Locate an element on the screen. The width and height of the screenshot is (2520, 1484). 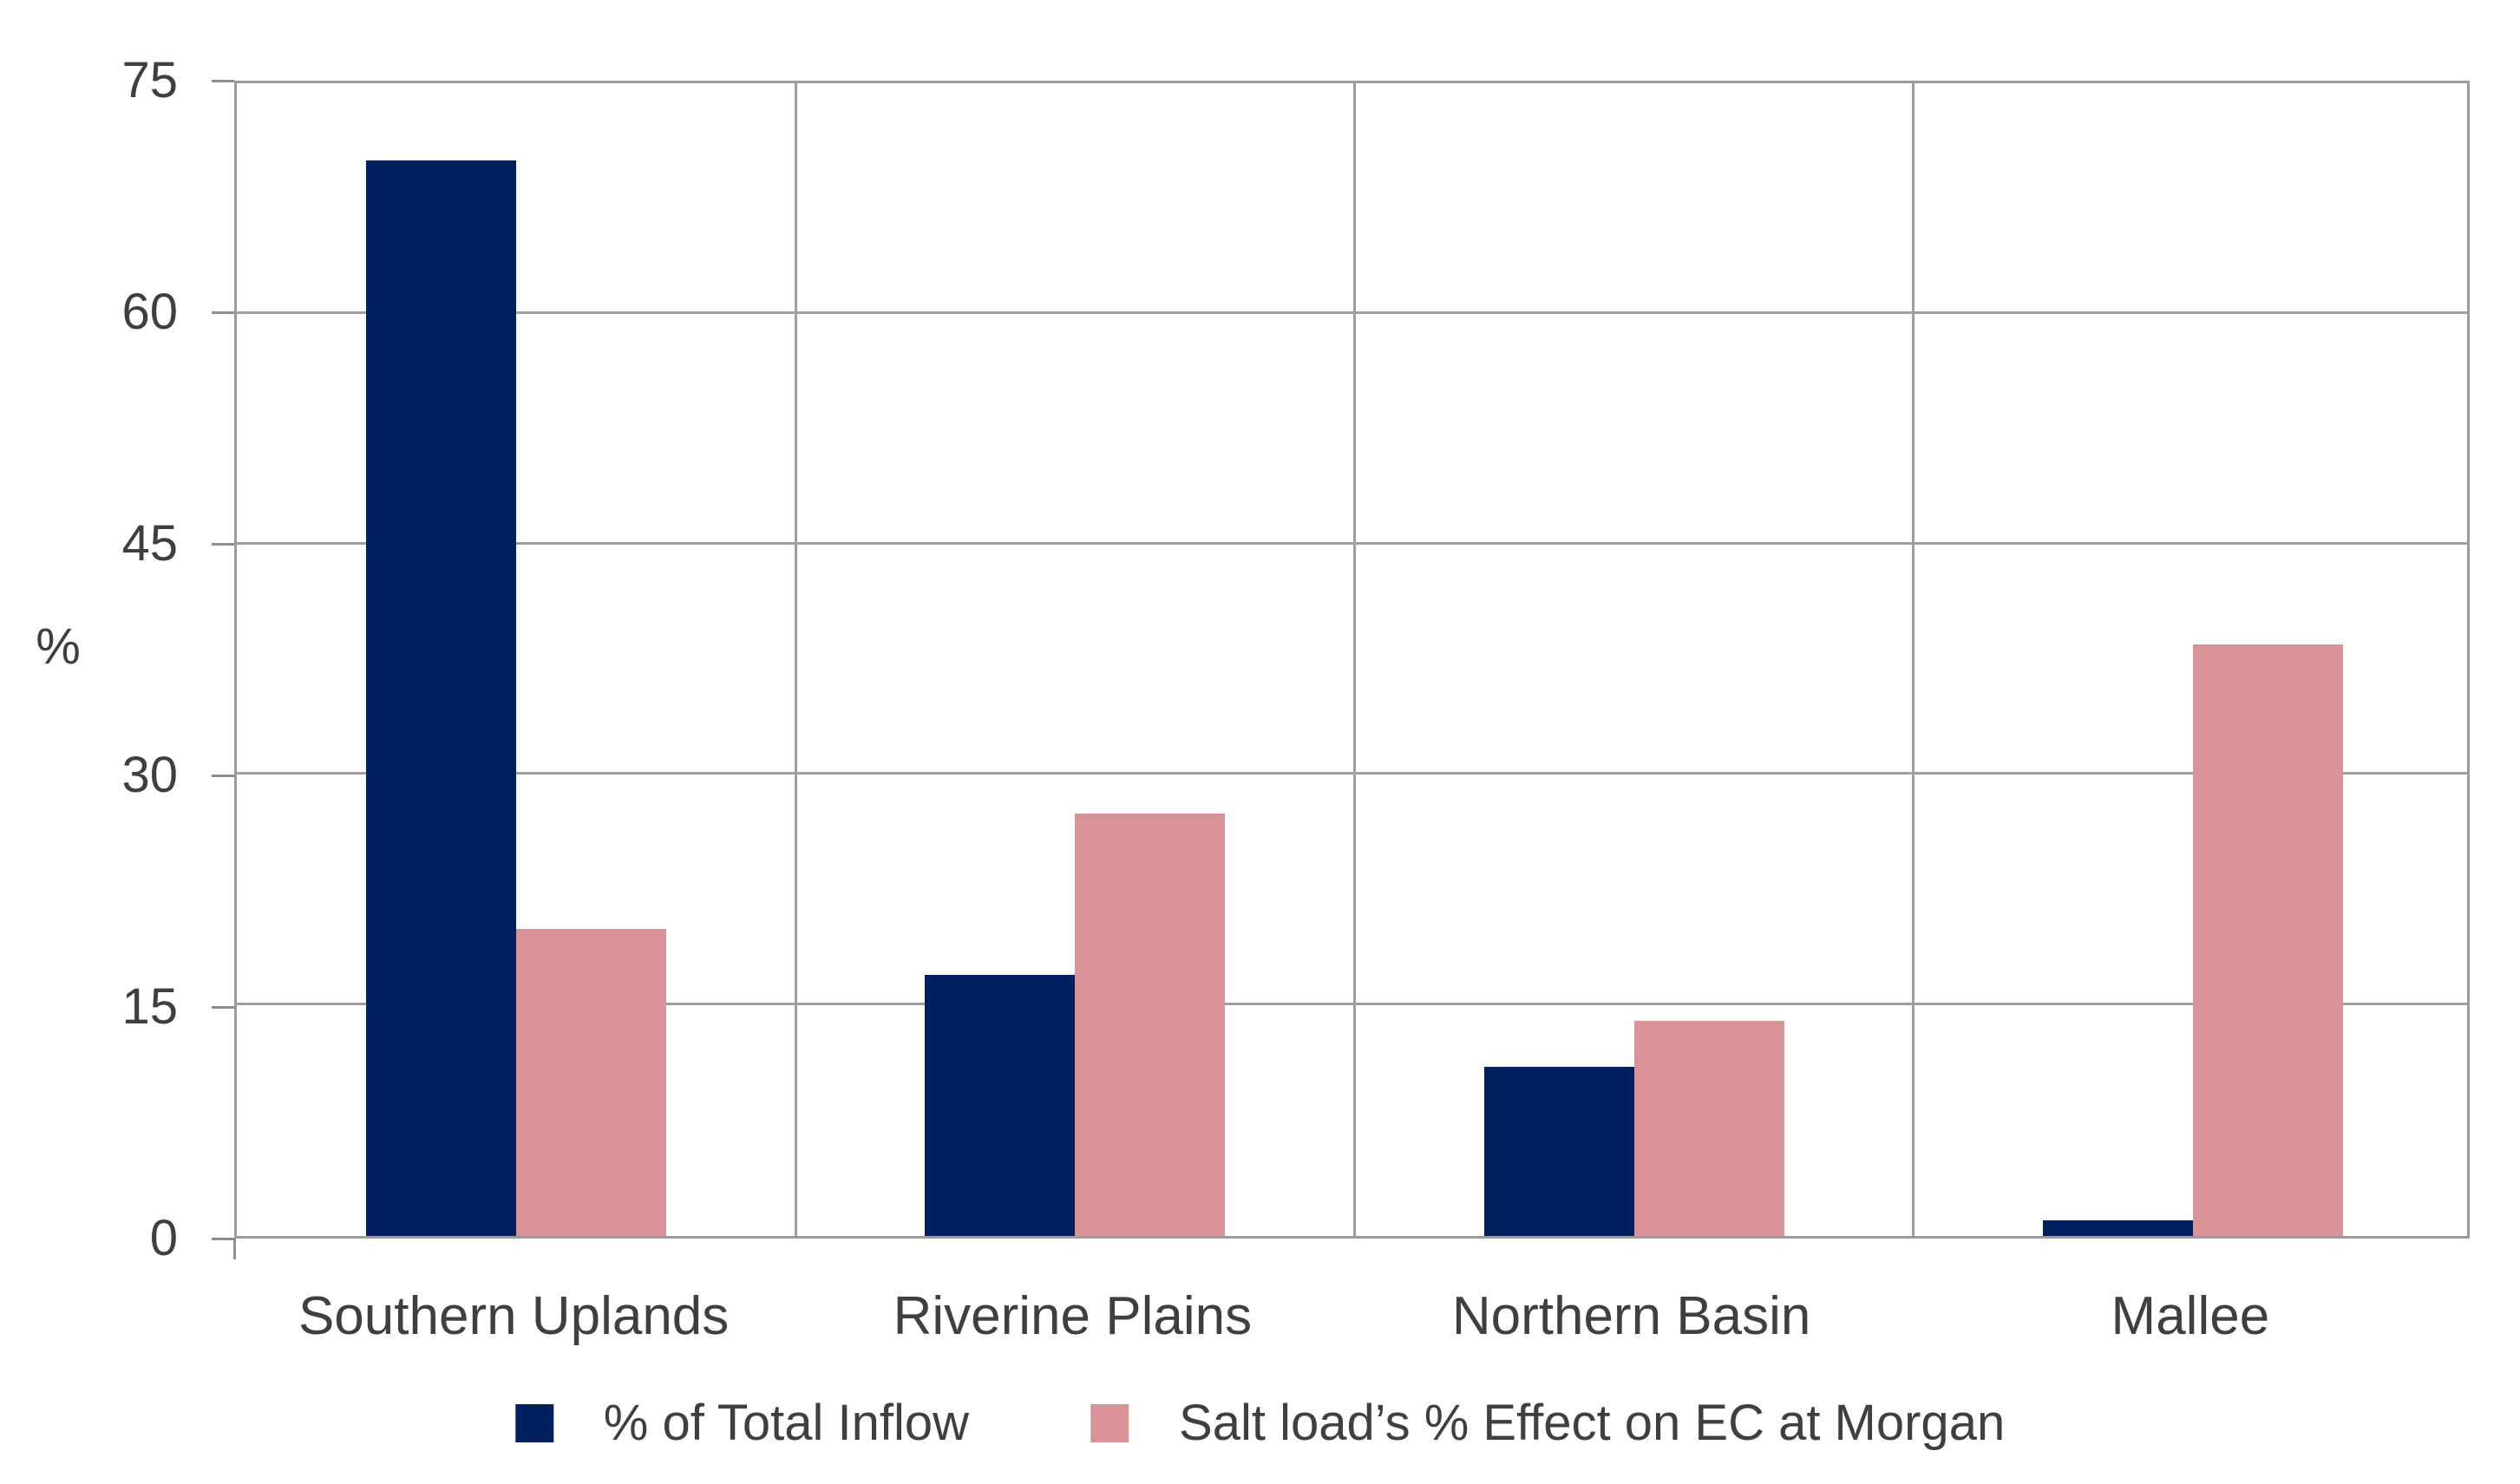
legend-item-salt-load: Salt load’s % Effect on EC at Morgan is located at coordinates (1547, 1423).